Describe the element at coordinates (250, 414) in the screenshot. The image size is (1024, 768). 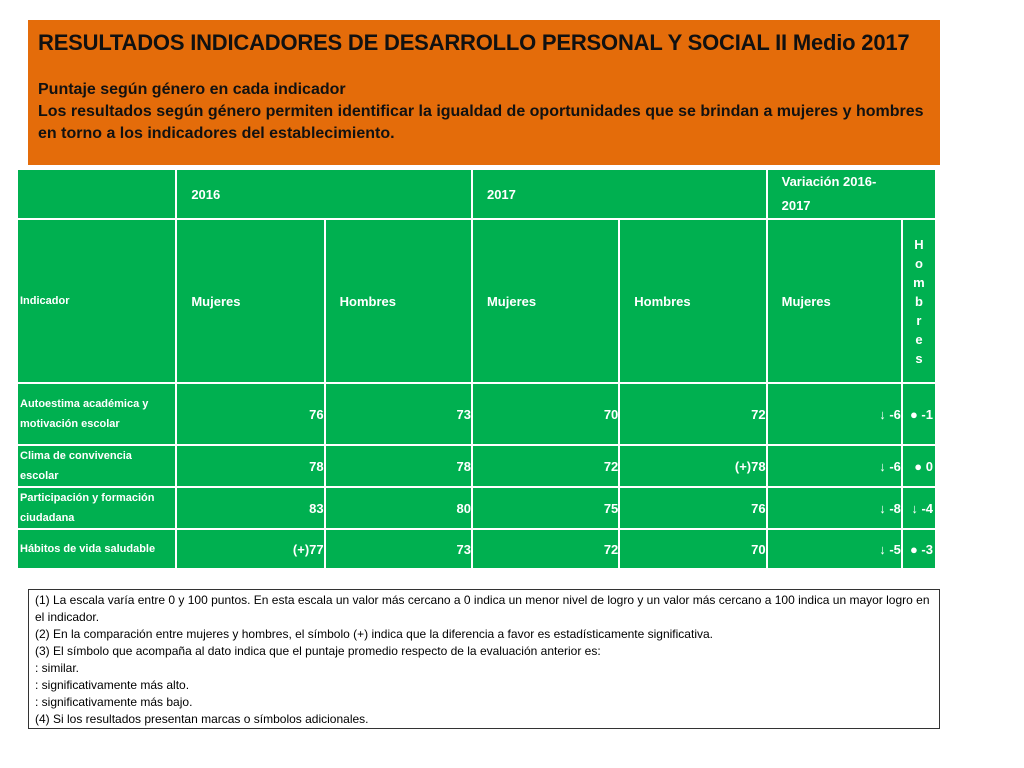
I see `value-mujeres-2016: 76` at that location.